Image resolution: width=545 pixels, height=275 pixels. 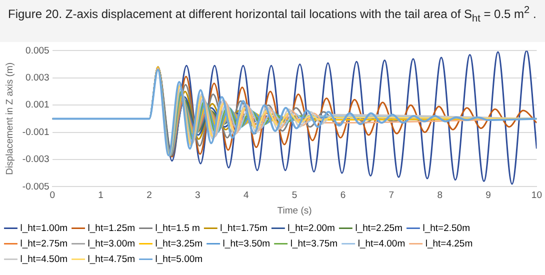 What do you see at coordinates (244, 228) in the screenshot?
I see `legend-label: l_ht=1.75m` at bounding box center [244, 228].